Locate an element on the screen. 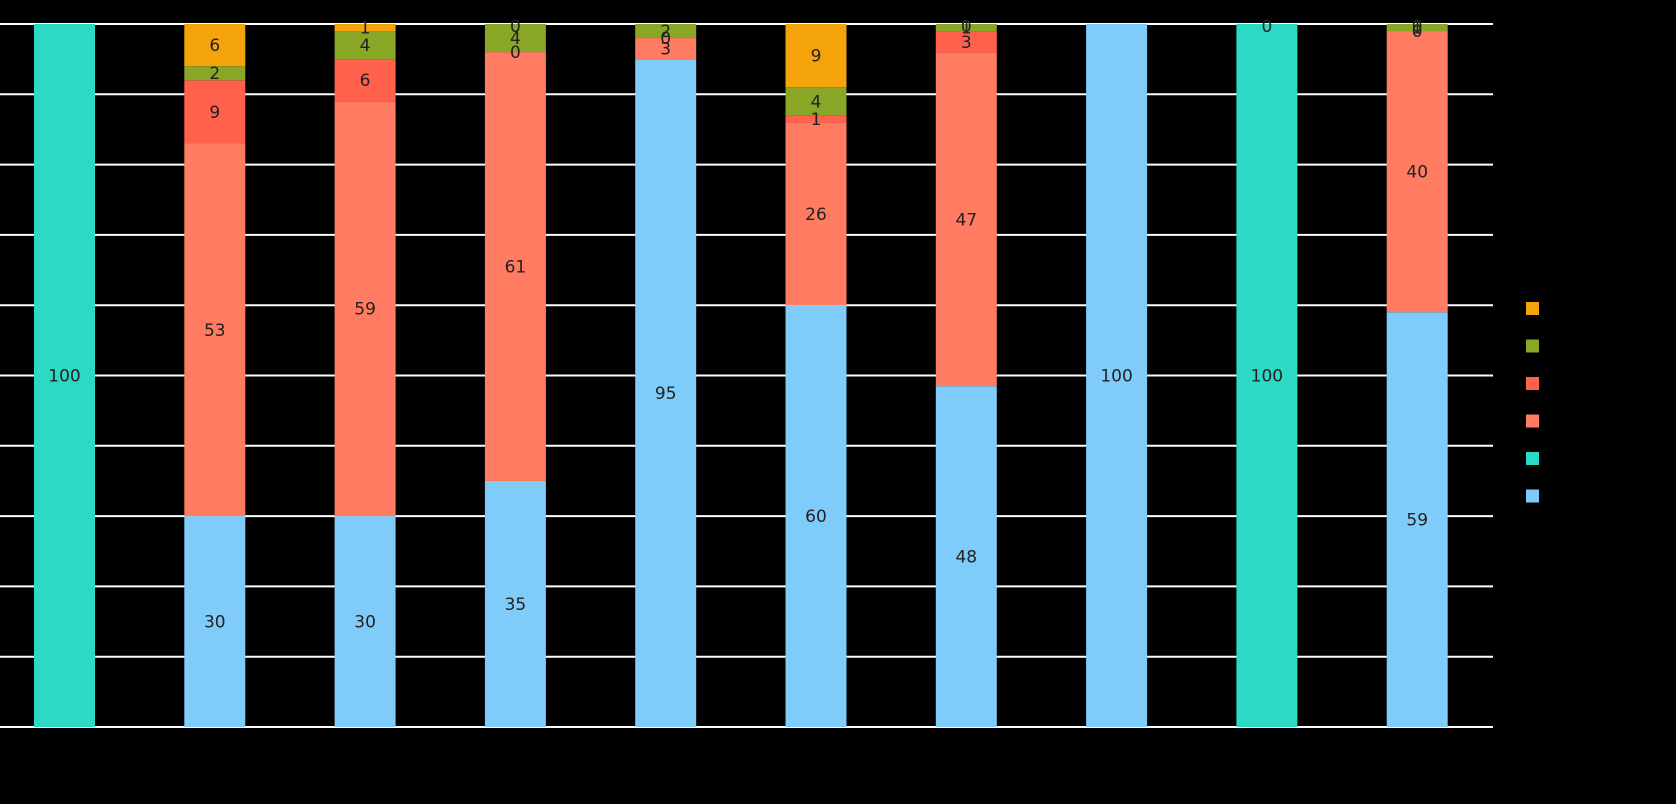 This screenshot has width=1676, height=804. data-label: 47 is located at coordinates (966, 220).